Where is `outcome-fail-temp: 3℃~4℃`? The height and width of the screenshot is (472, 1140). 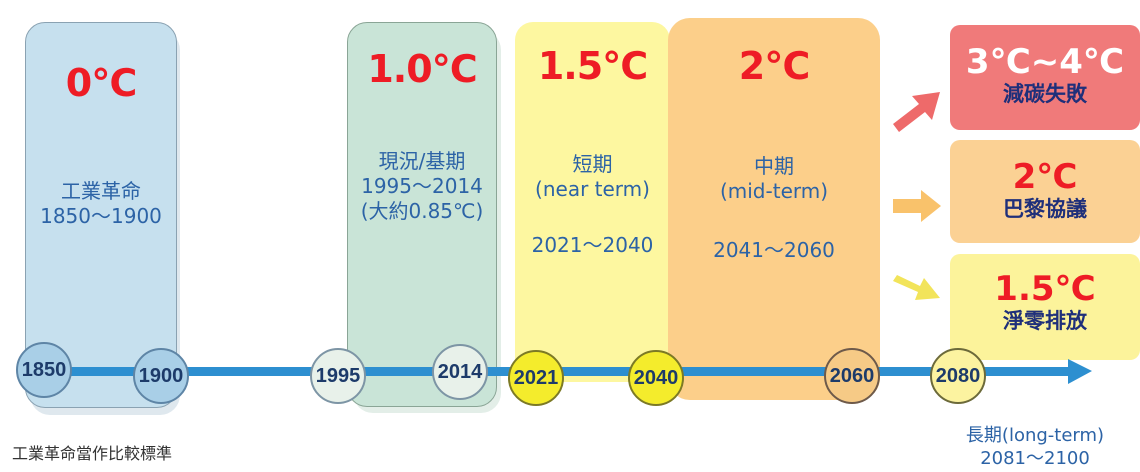 outcome-fail-temp: 3℃~4℃ is located at coordinates (1045, 62).